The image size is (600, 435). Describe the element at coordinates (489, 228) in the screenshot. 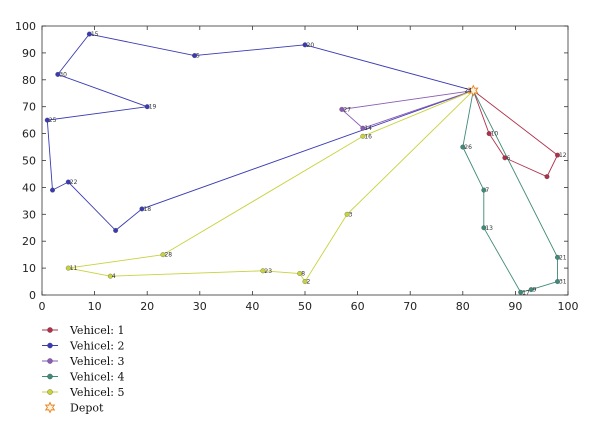

I see `route-point-label: 13` at that location.